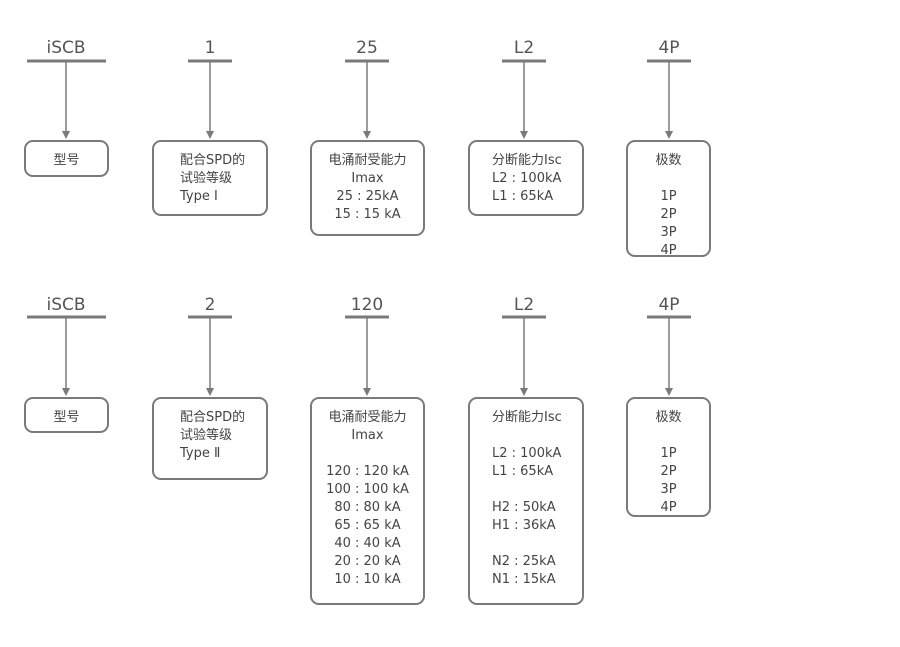 The width and height of the screenshot is (900, 647). I want to click on box-text-line: 15 : 15 kA, so click(367, 214).